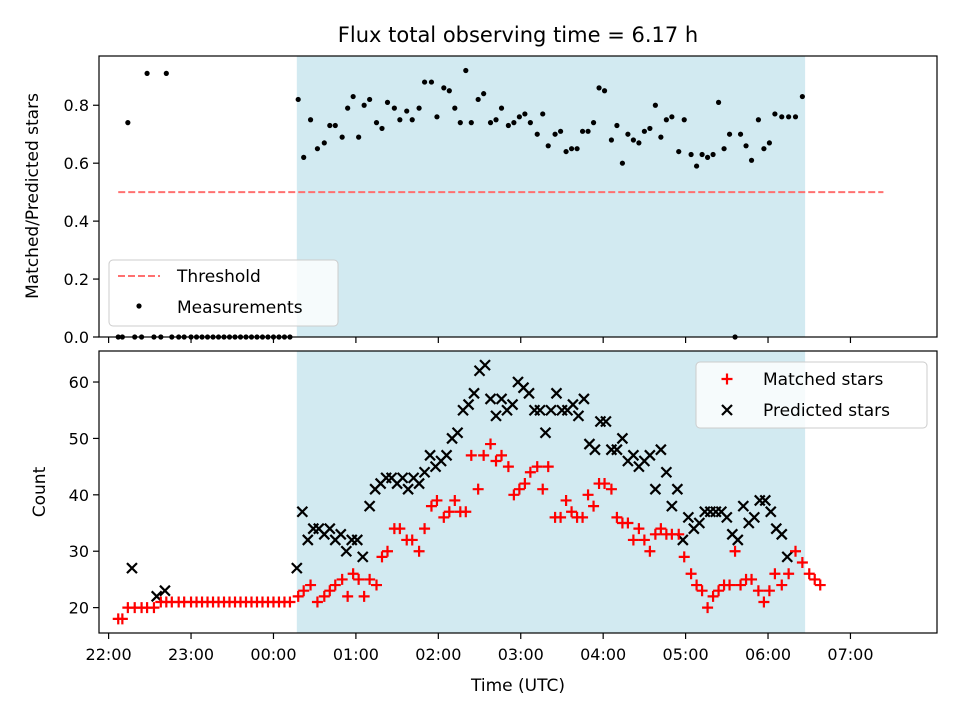 The width and height of the screenshot is (960, 720). I want to click on legend-x-marker, so click(727, 410).